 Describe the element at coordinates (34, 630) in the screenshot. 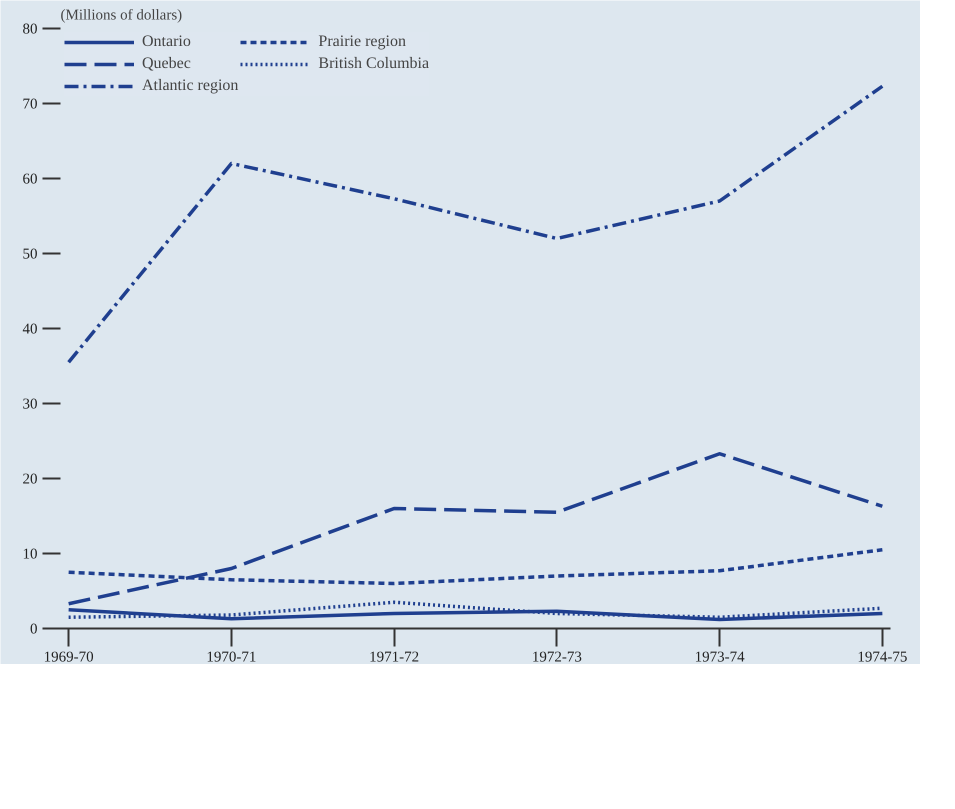

I see `y-tick-label: 0` at that location.